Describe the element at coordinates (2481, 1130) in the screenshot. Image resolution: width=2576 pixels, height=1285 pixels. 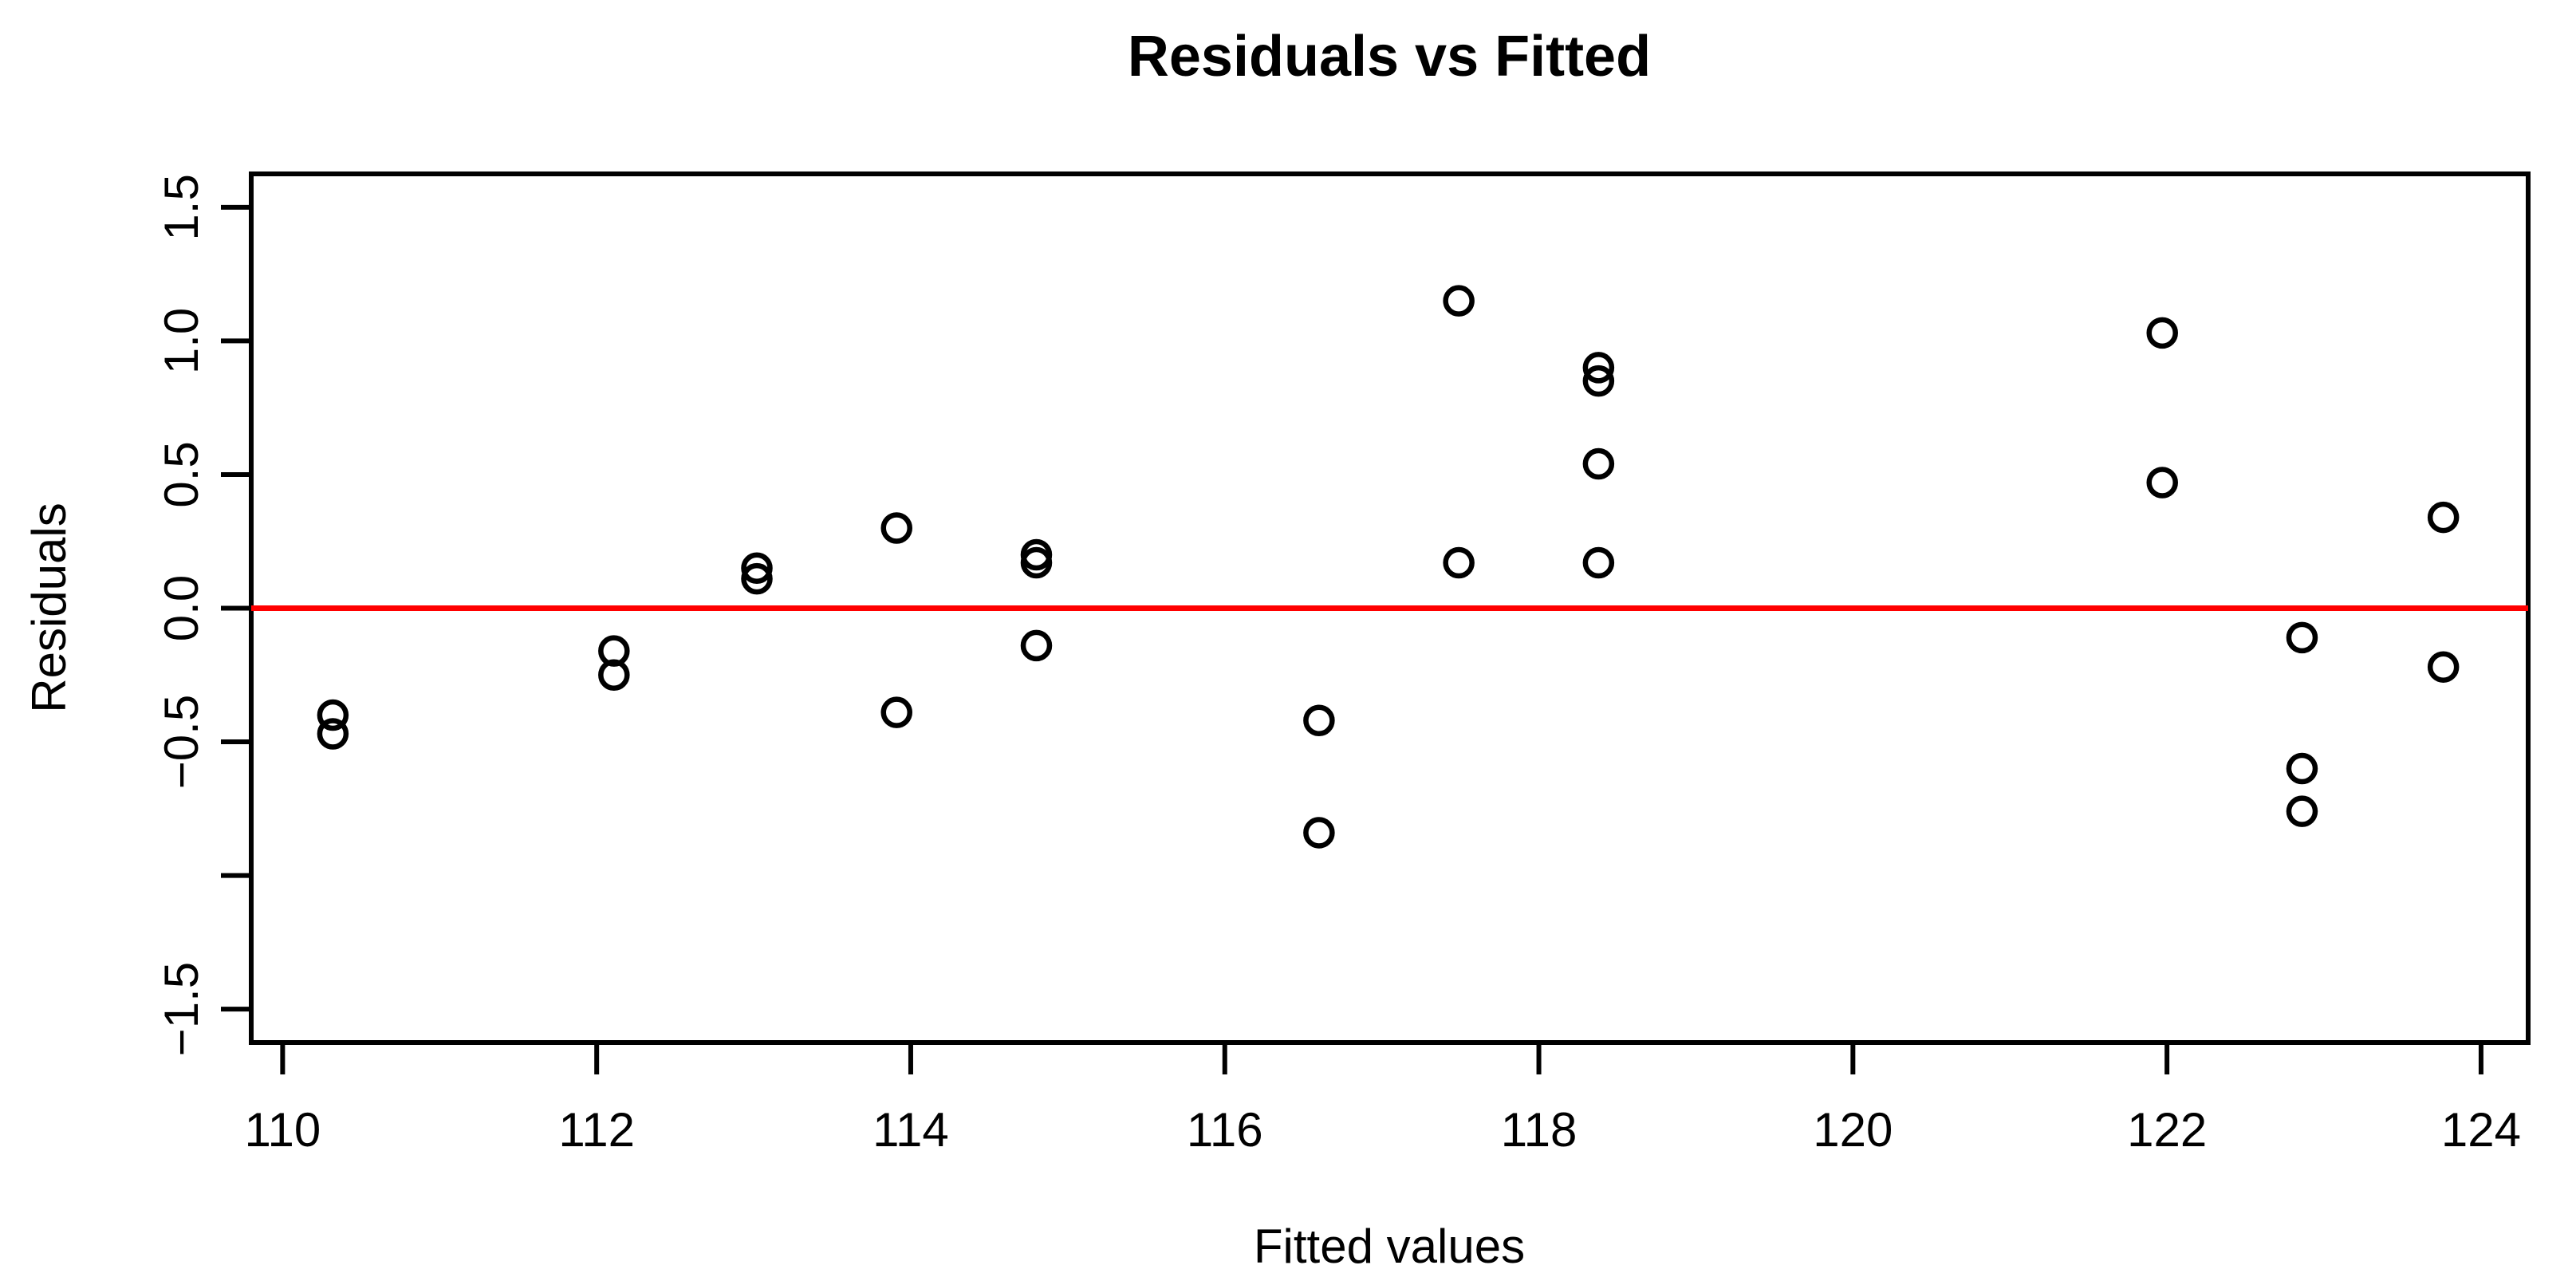
I see `x-tick-label: 124` at that location.